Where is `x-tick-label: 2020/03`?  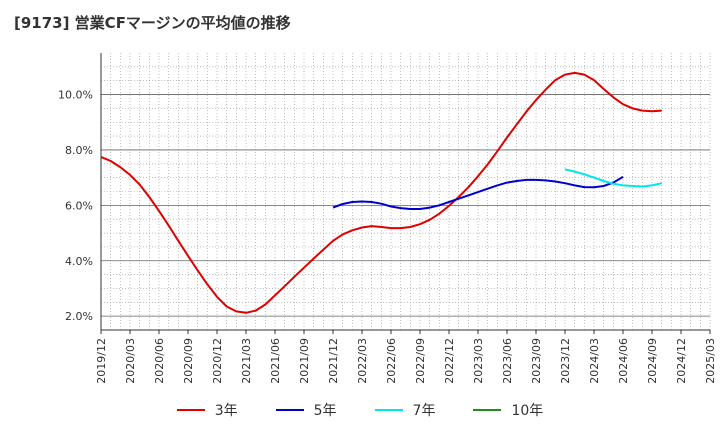
x-tick-label: 2020/03 is located at coordinates (130, 361).